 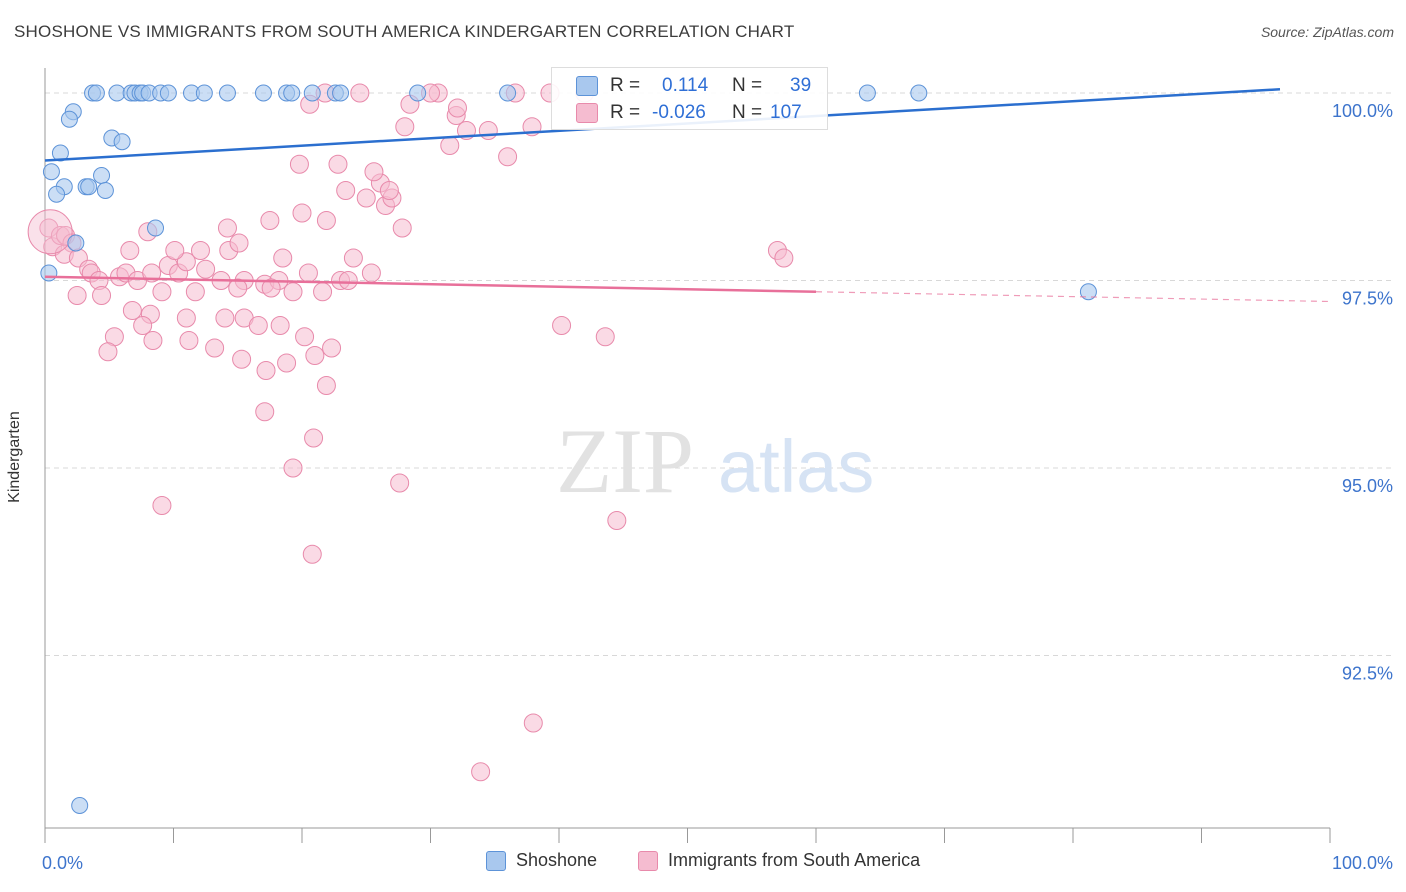 I want to click on legend-label-shoshone: Shoshone, so click(x=557, y=860).